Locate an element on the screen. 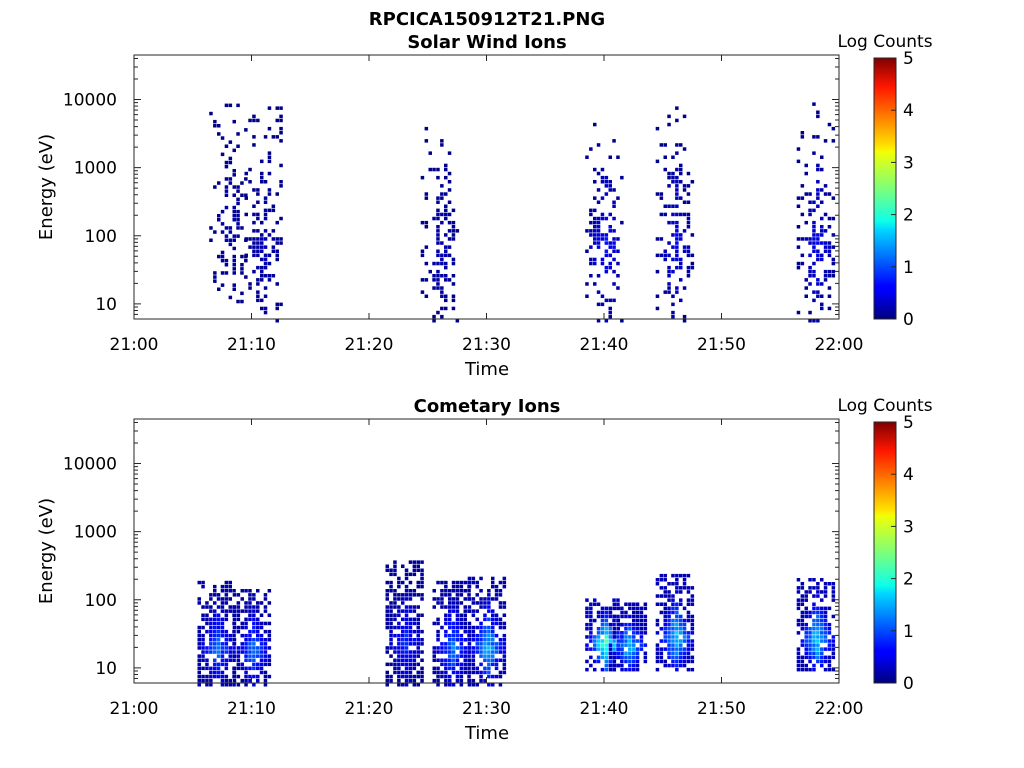 The height and width of the screenshot is (768, 1024). colorbar-tick-label: 0 is located at coordinates (908, 684).